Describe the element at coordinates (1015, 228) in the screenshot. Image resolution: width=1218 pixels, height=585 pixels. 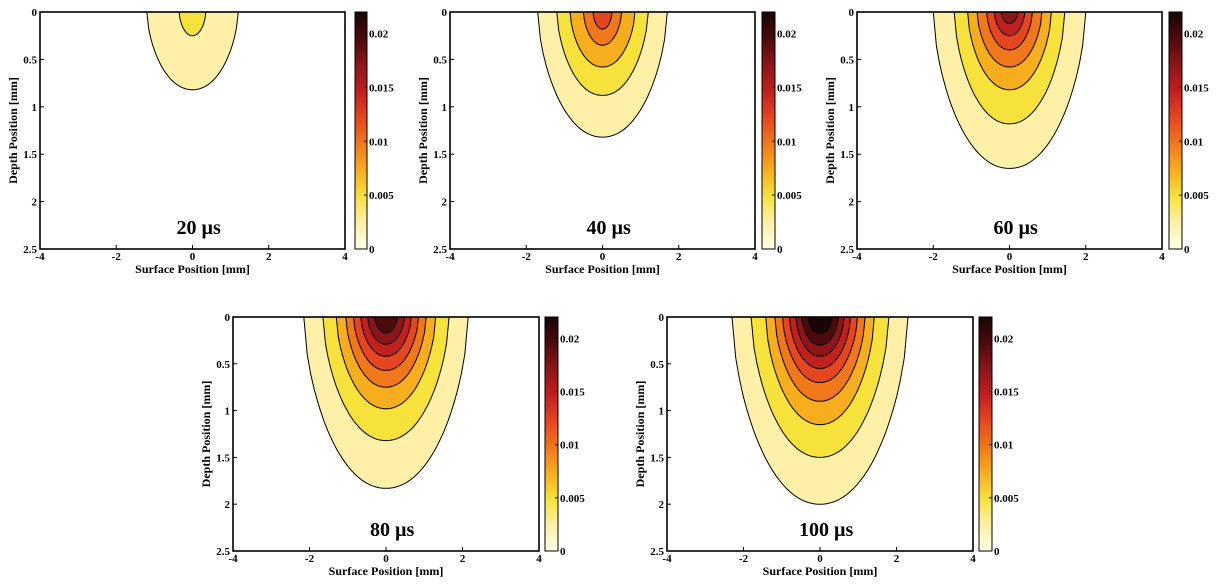
I see `time-annotation: 60 µs` at that location.